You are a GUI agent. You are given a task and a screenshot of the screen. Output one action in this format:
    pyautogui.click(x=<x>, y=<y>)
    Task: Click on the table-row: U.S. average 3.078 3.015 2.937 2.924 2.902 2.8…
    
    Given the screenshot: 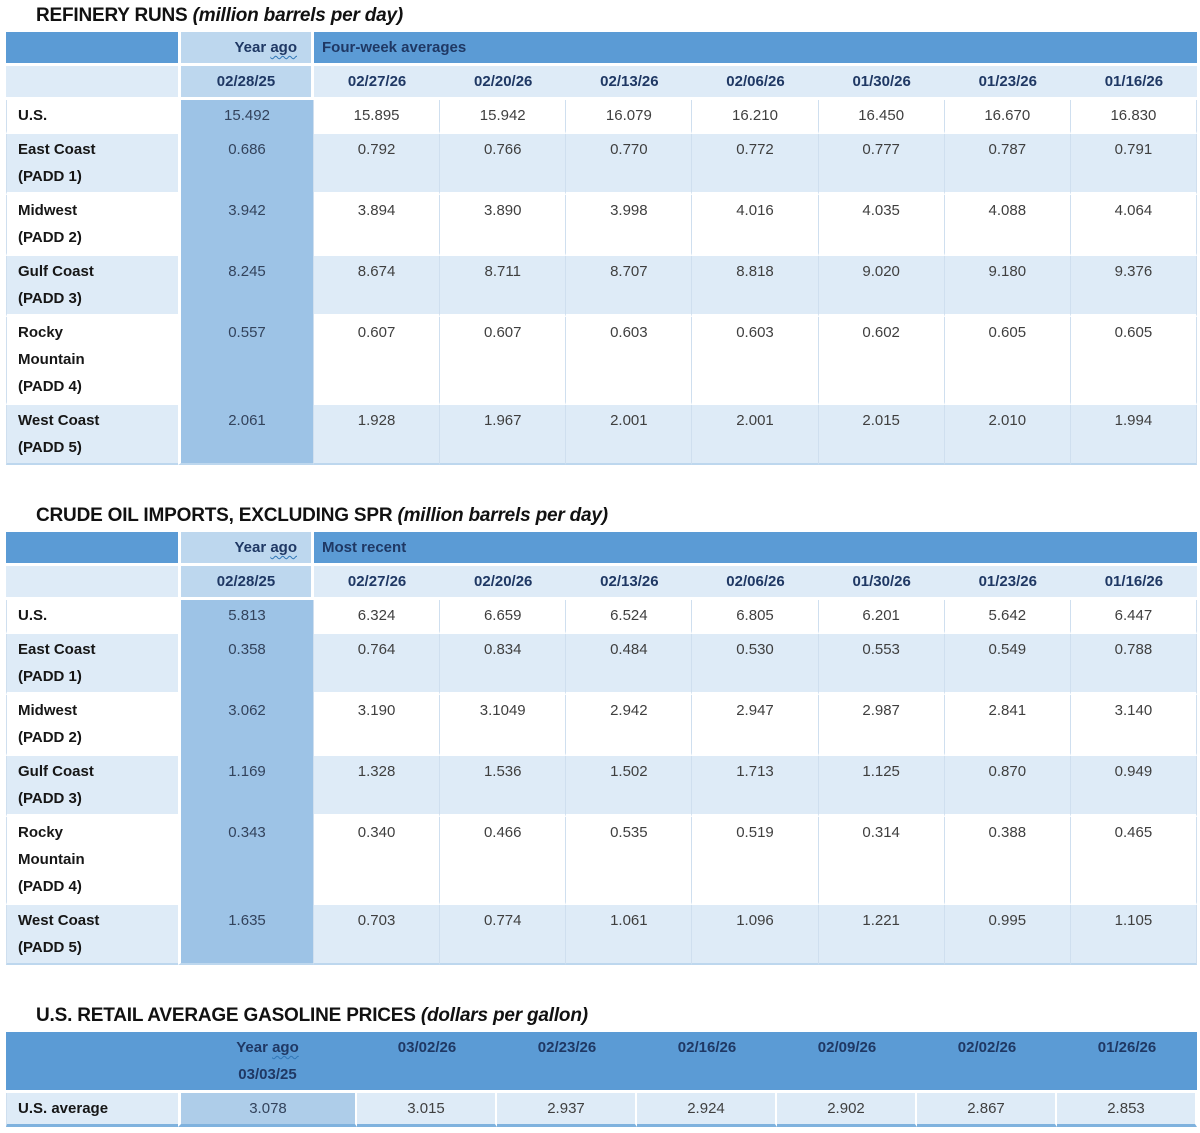 What is the action you would take?
    pyautogui.click(x=601, y=1110)
    